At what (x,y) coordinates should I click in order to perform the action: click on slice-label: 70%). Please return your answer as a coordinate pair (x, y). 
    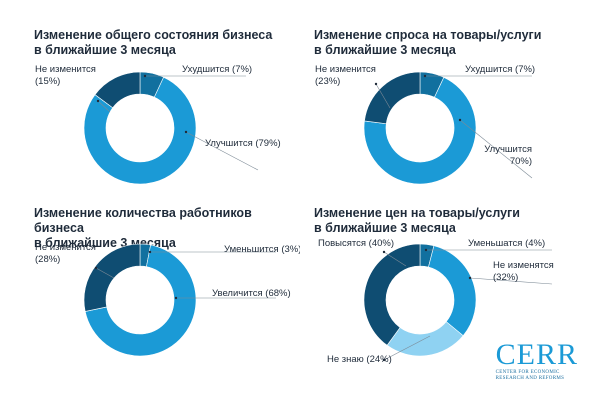
    Looking at the image, I should click on (521, 161).